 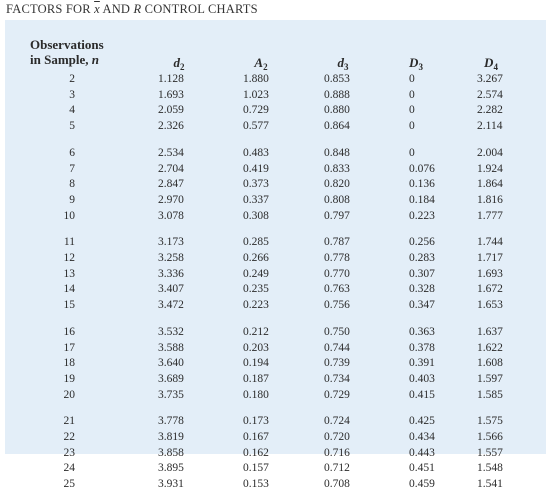 What do you see at coordinates (337, 484) in the screenshot?
I see `row-value-d3: 0.708` at bounding box center [337, 484].